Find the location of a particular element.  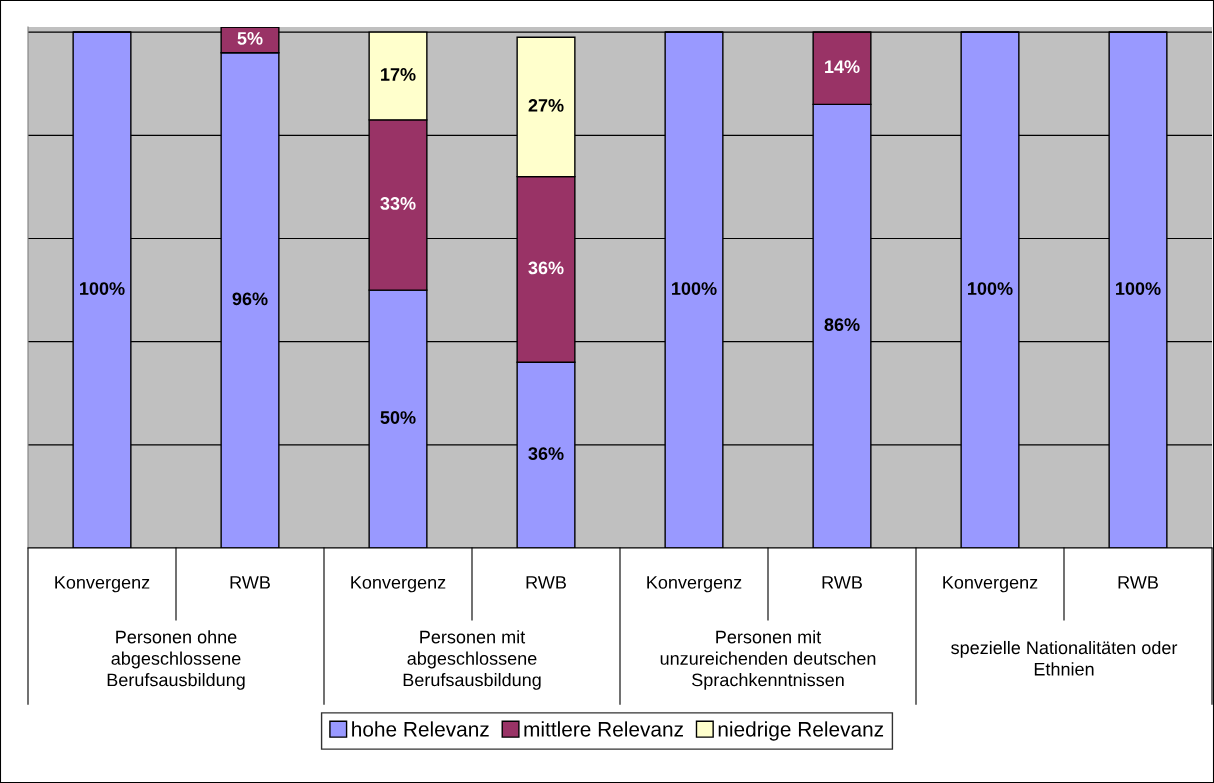

text: Personen mit abgeschlossene Berufsausbildung is located at coordinates (472, 660).